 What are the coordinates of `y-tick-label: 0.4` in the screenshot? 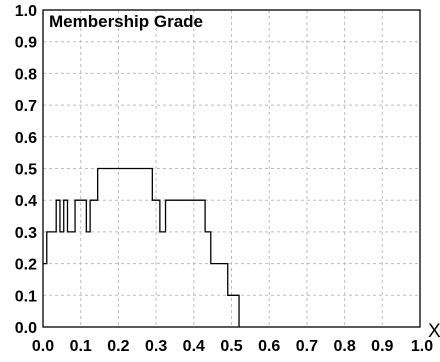 It's located at (26, 201).